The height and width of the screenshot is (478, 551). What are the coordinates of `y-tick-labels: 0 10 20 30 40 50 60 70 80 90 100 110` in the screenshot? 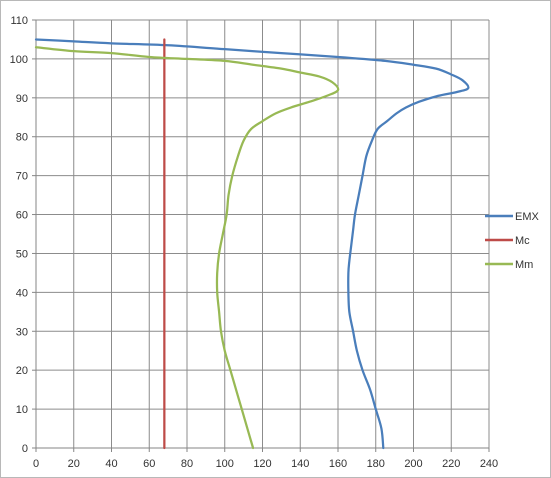 It's located at (19, 235).